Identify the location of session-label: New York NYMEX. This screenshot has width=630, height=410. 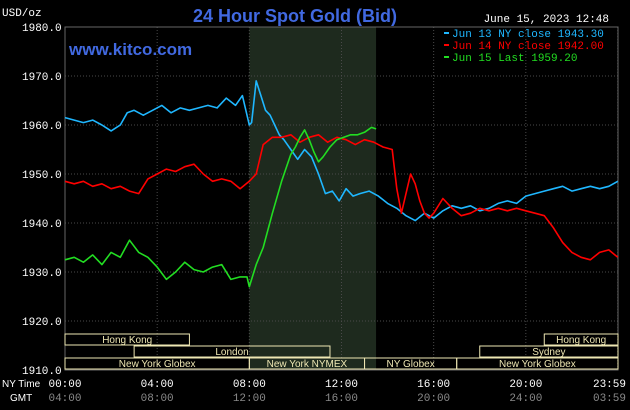
(307, 364).